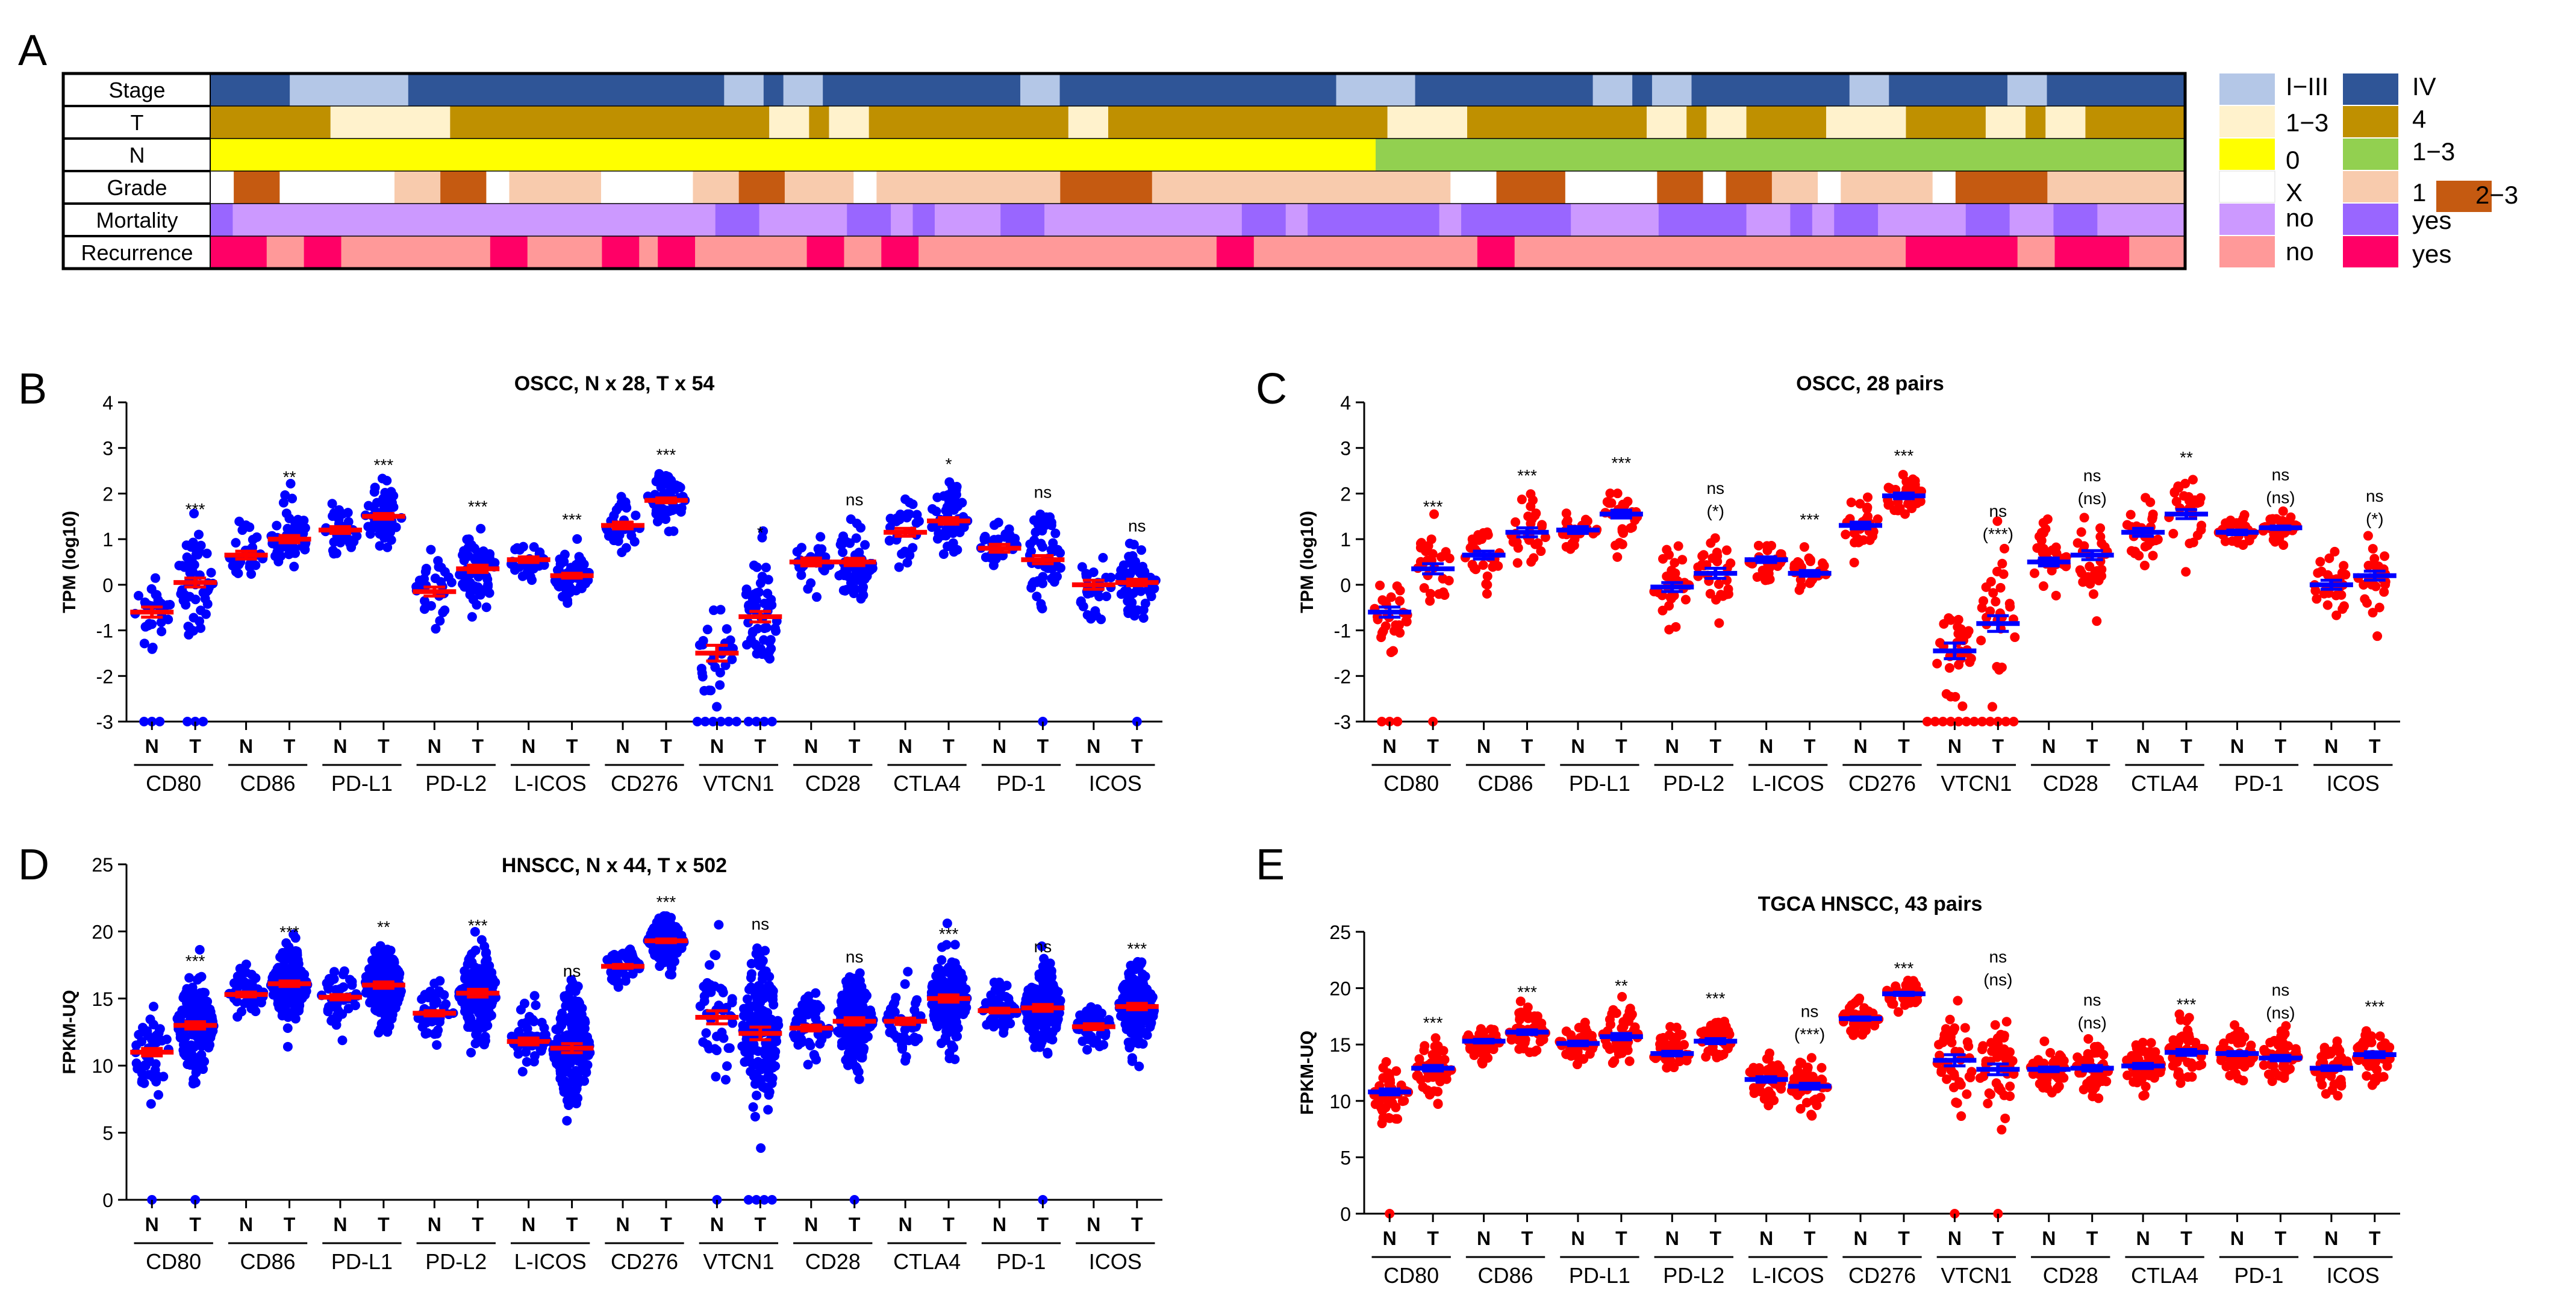 Image resolution: width=2576 pixels, height=1301 pixels. I want to click on paired-significance-label: (*), so click(2375, 519).